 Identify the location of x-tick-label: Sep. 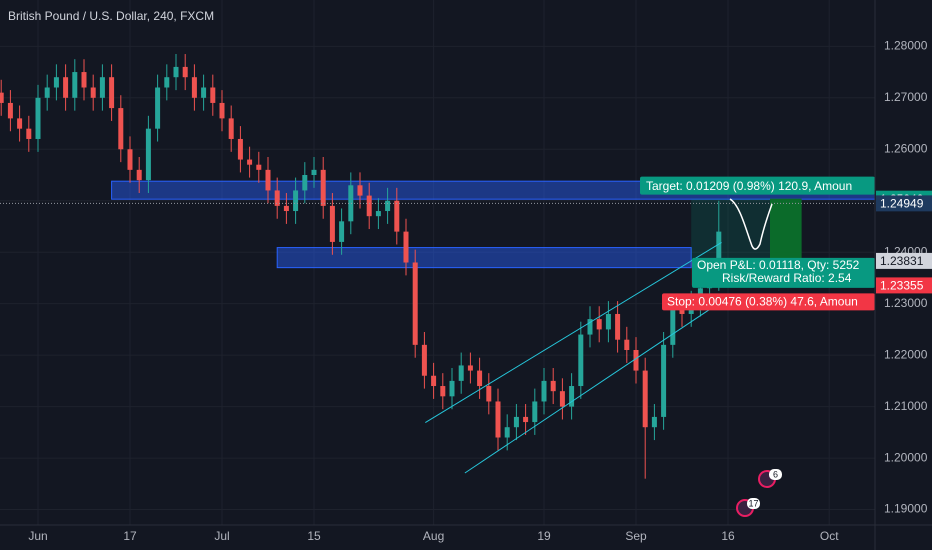
(636, 536).